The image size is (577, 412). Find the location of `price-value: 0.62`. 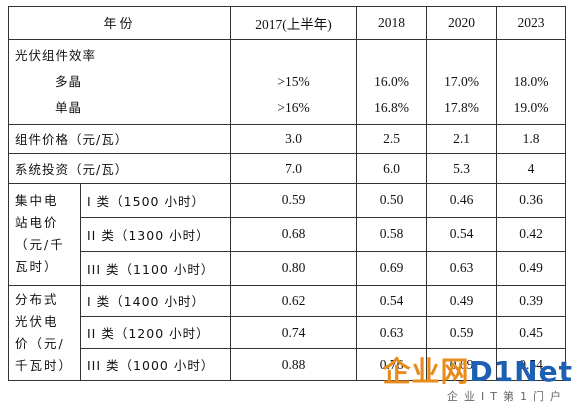

price-value: 0.62 is located at coordinates (294, 301).